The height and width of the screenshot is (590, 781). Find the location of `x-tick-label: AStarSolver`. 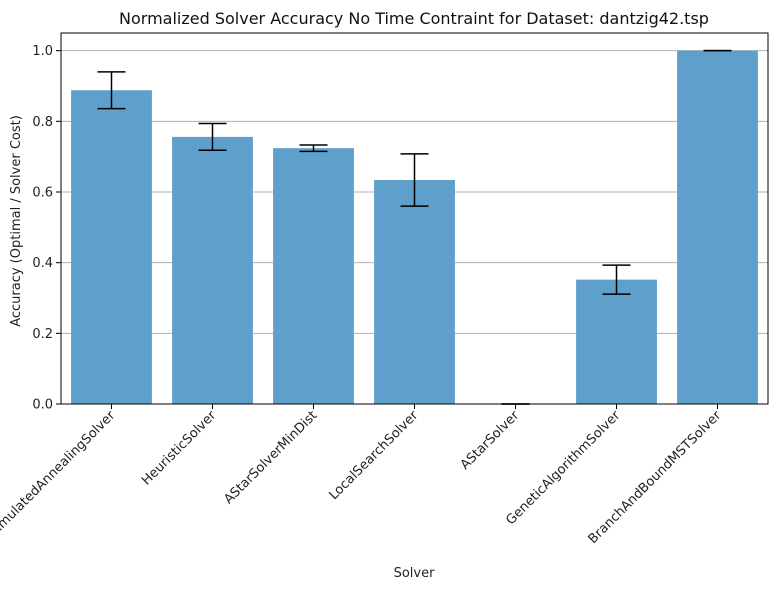

x-tick-label: AStarSolver is located at coordinates (490, 440).